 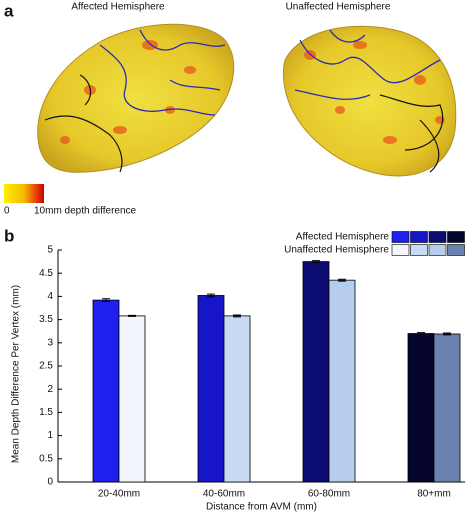 I want to click on colorbar, so click(x=24, y=193).